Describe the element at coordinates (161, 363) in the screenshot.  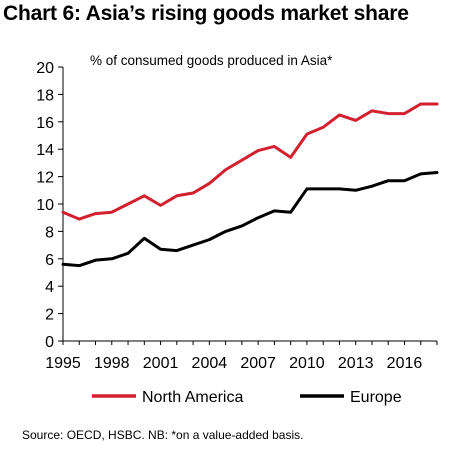
I see `x-tick-label: 2001` at that location.